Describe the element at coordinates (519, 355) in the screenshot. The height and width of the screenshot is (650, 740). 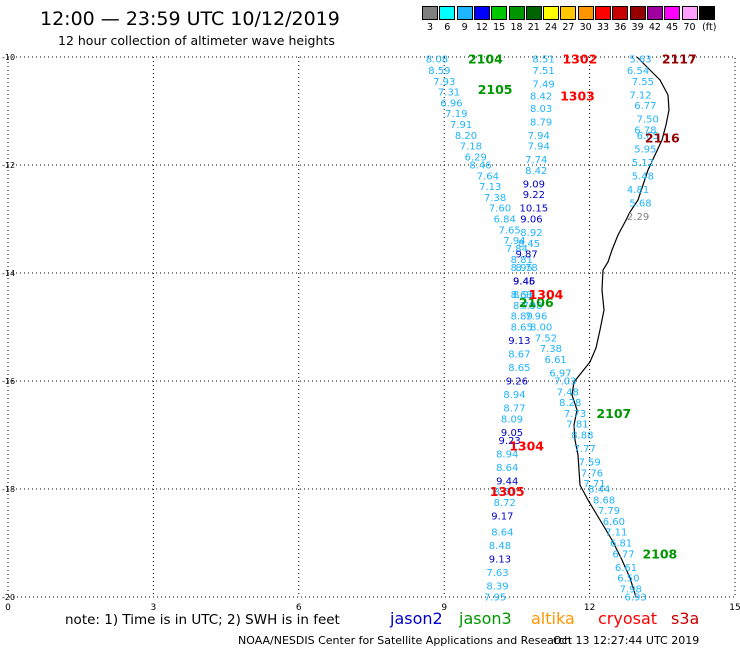
I see `wave-height-value: 8.67` at that location.